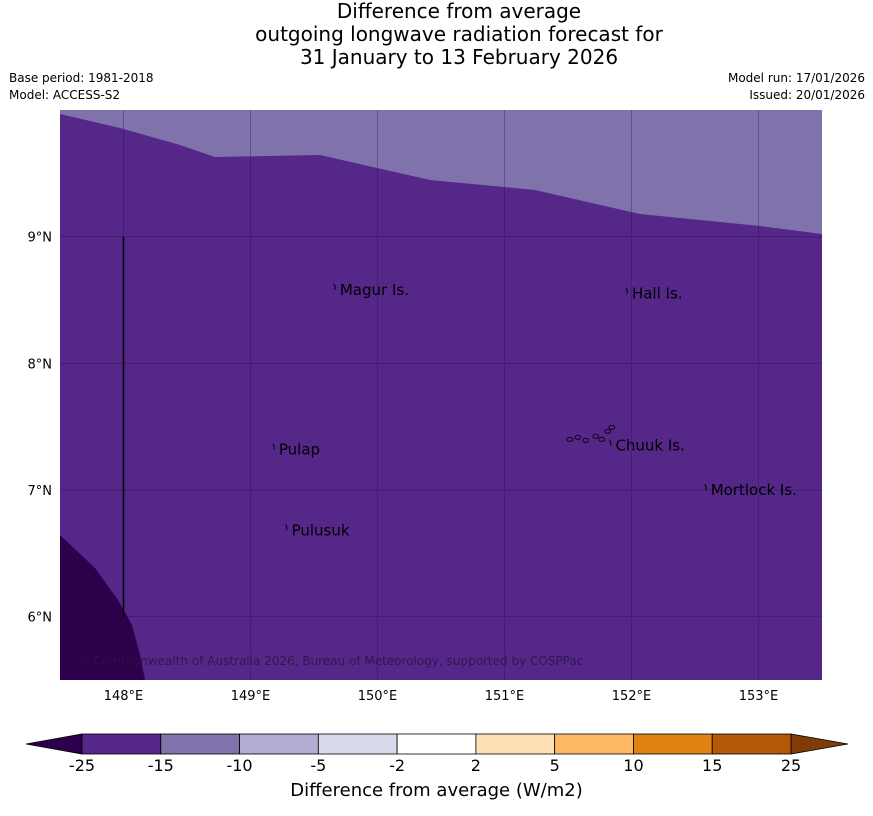  I want to click on anomaly-fill-band, so click(441, 172).